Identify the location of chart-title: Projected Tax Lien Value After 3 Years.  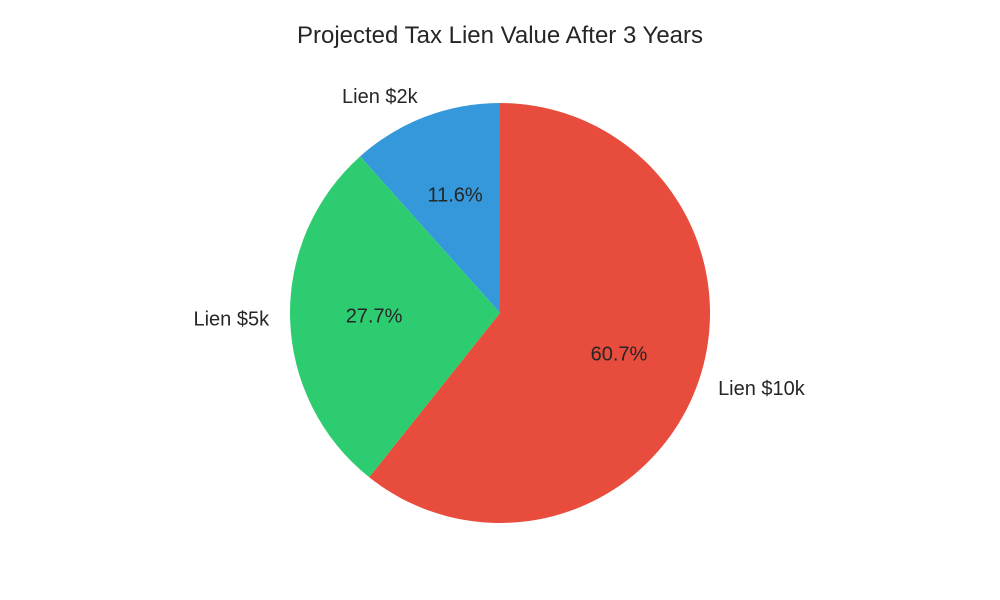
(500, 35).